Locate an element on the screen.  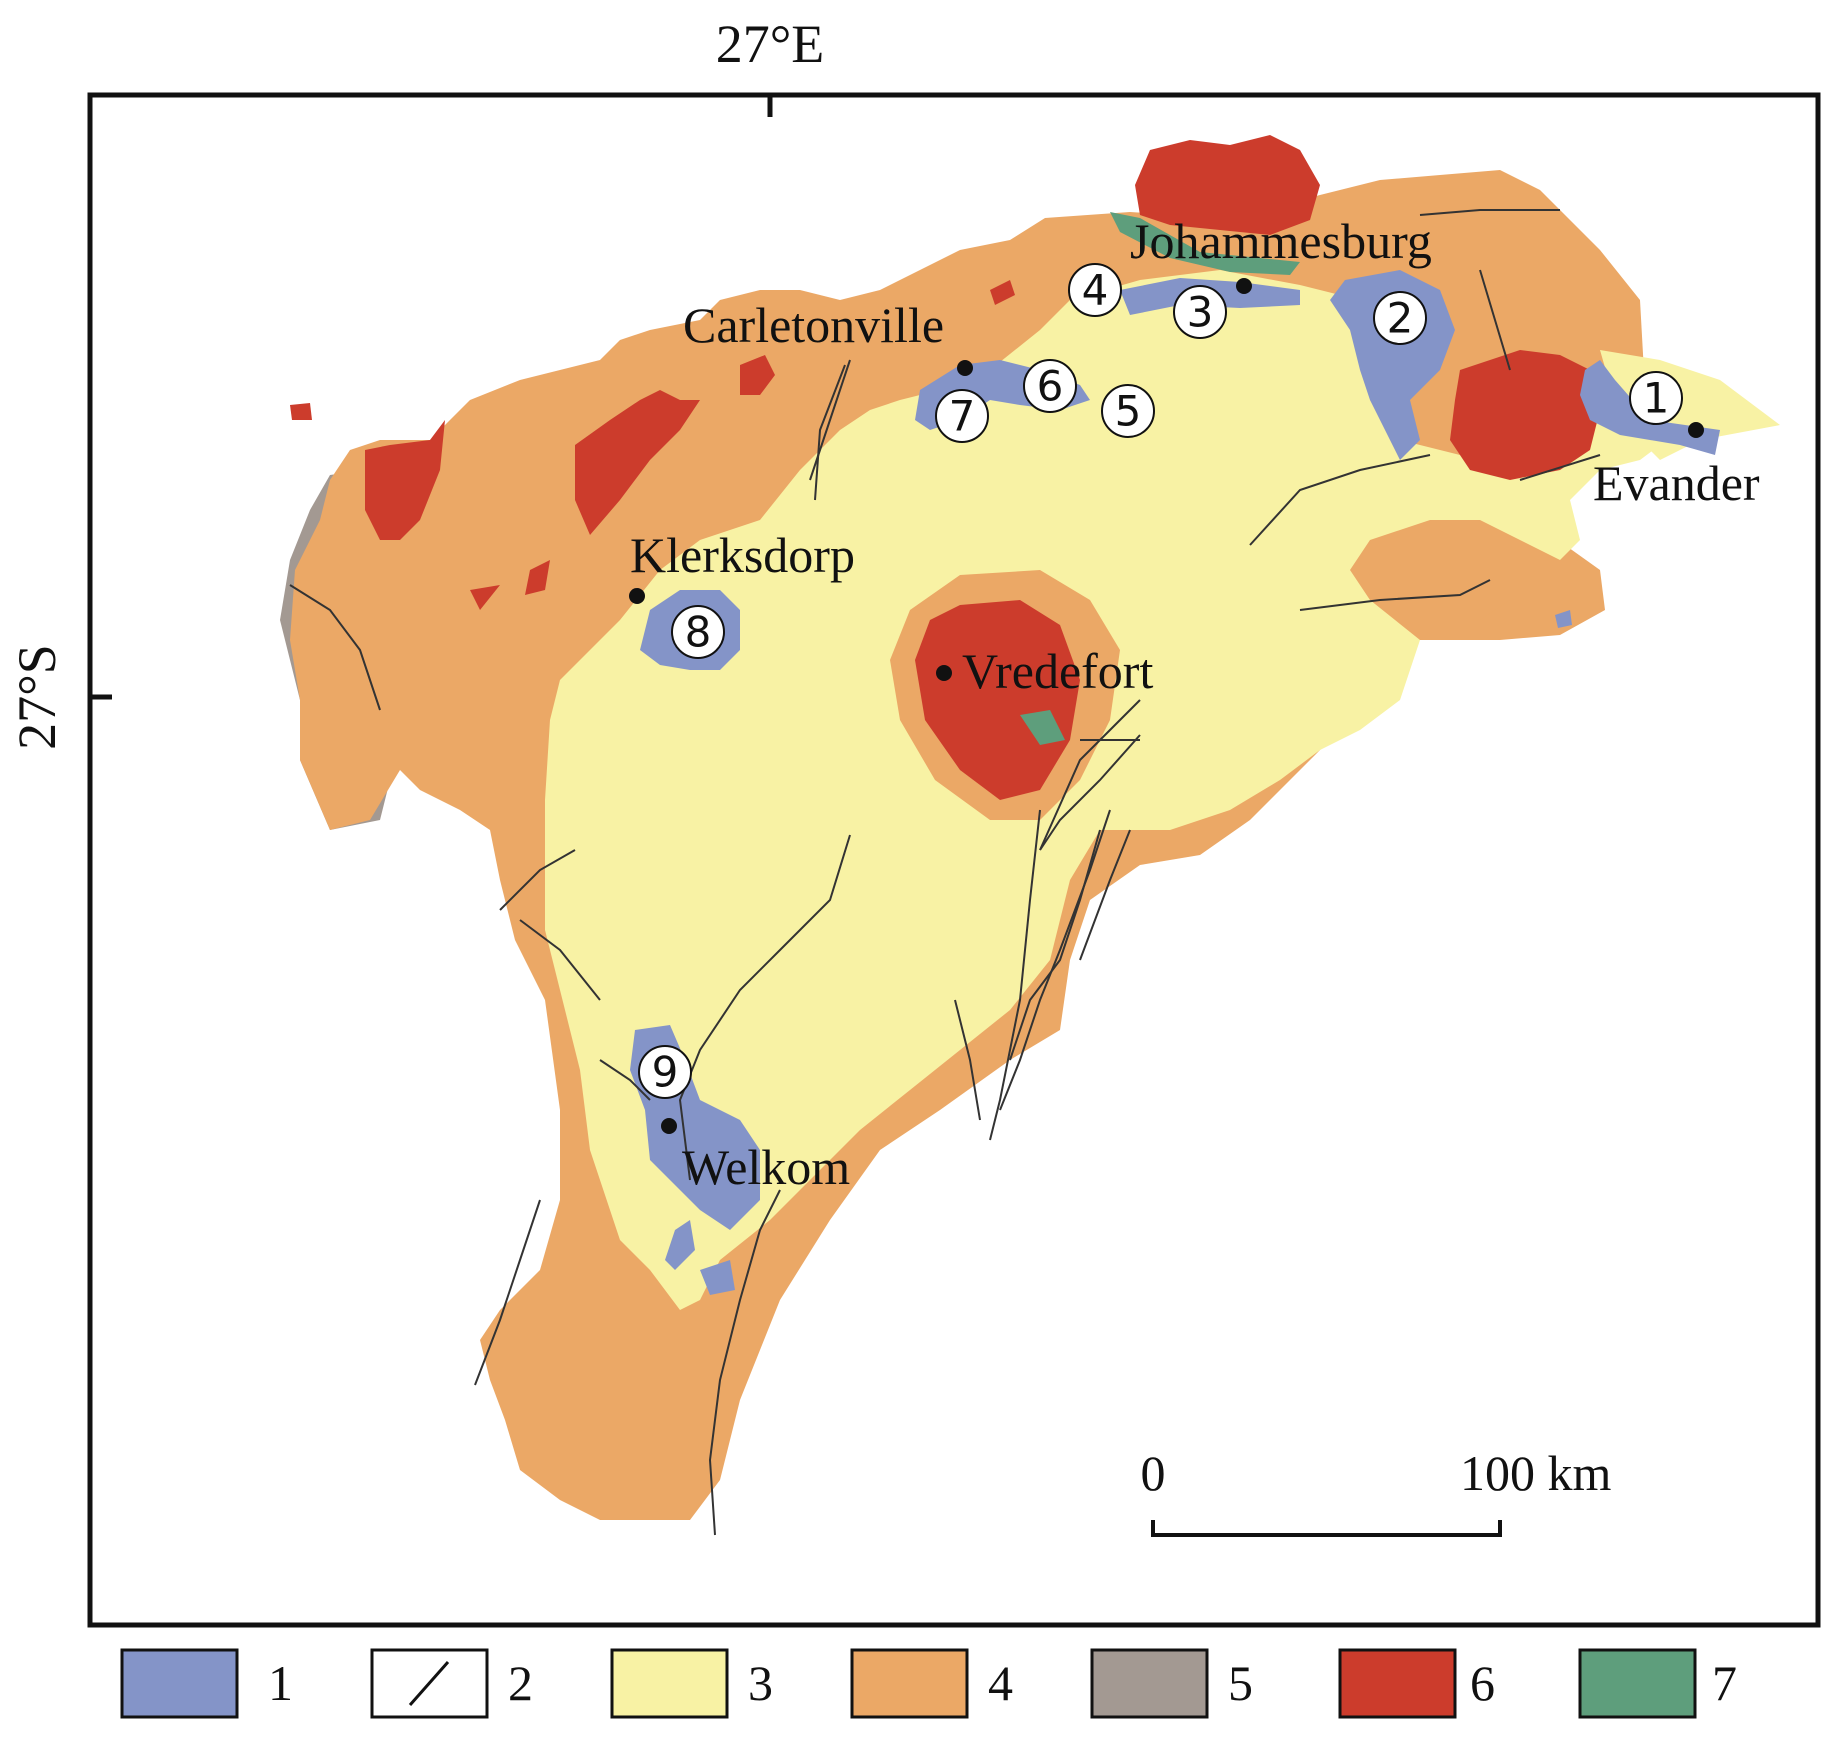
goldfield-number: 5 is located at coordinates (1128, 411).